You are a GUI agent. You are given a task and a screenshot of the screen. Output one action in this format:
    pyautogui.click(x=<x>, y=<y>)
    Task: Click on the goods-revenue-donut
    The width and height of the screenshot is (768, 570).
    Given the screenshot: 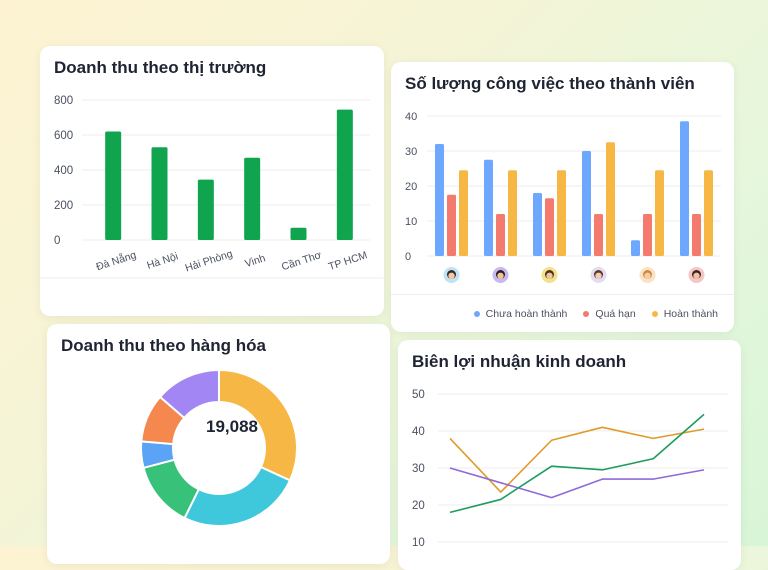 What is the action you would take?
    pyautogui.click(x=219, y=447)
    